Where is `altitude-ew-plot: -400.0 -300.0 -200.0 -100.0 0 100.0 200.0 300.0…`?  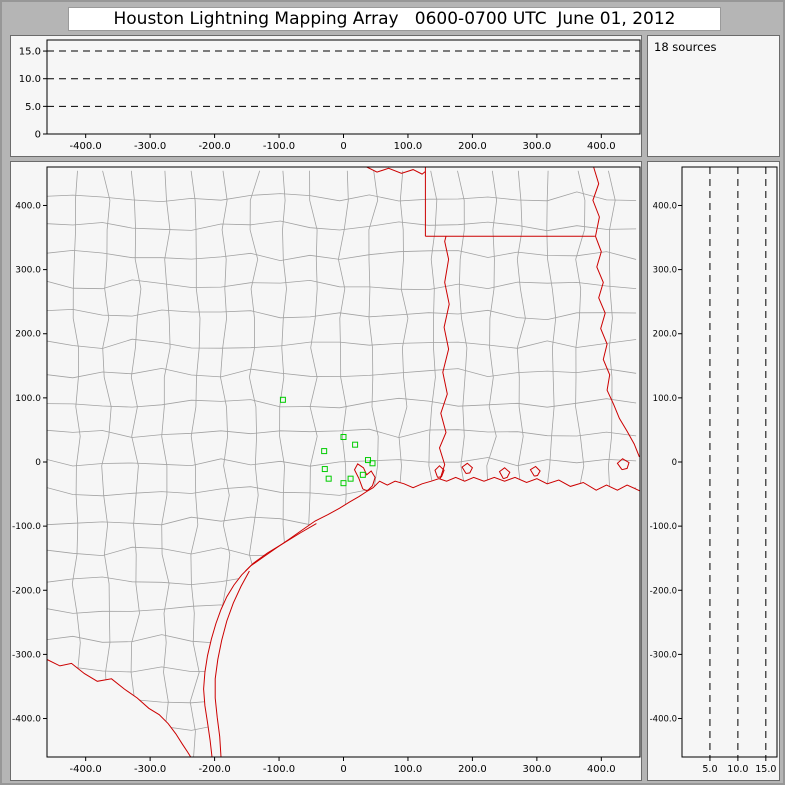 altitude-ew-plot: -400.0 -300.0 -200.0 -100.0 0 100.0 200.0 300.0… is located at coordinates (330, 95).